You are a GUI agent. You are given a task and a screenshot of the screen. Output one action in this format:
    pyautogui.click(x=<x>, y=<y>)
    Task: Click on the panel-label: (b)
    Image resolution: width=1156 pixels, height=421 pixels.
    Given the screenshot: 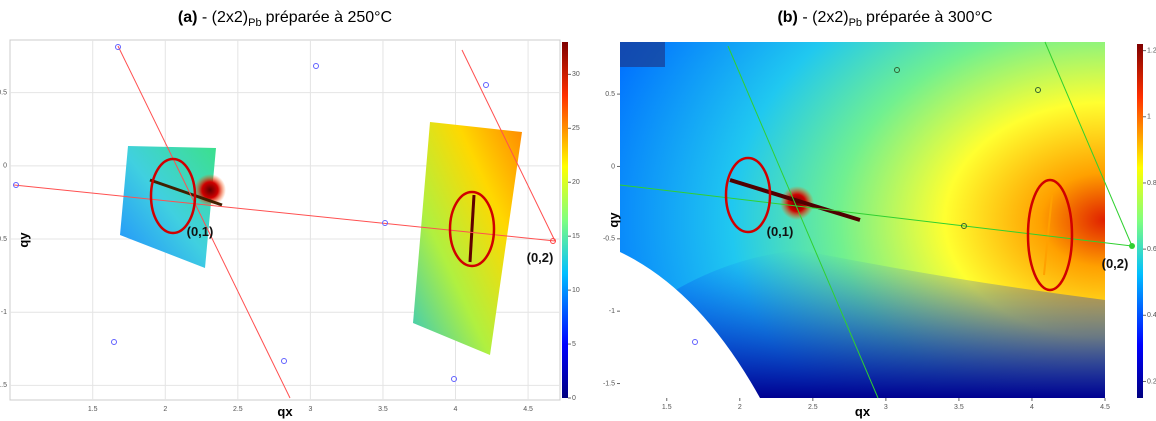 What is the action you would take?
    pyautogui.click(x=787, y=17)
    